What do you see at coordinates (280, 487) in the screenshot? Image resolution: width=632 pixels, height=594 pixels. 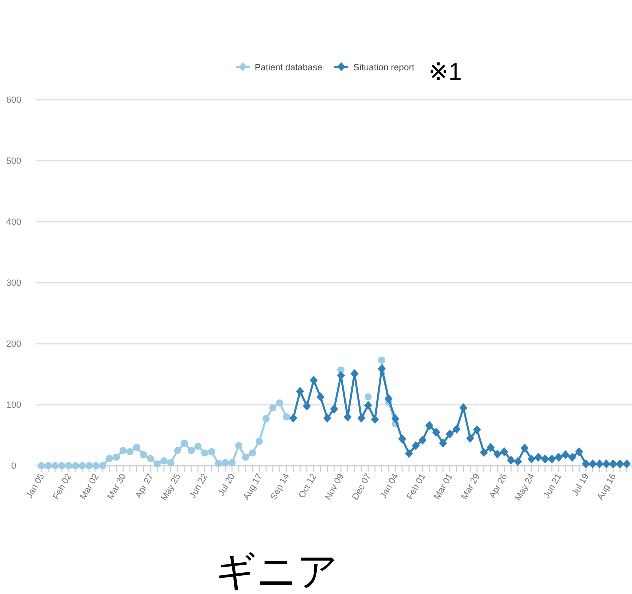 I see `x-tick-label: Sep 14` at bounding box center [280, 487].